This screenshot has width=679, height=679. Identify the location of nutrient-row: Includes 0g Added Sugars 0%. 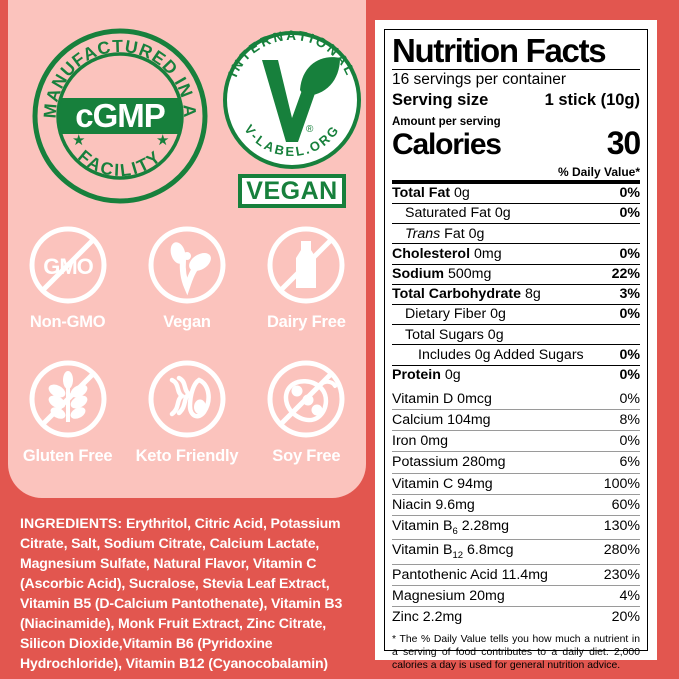
(516, 355).